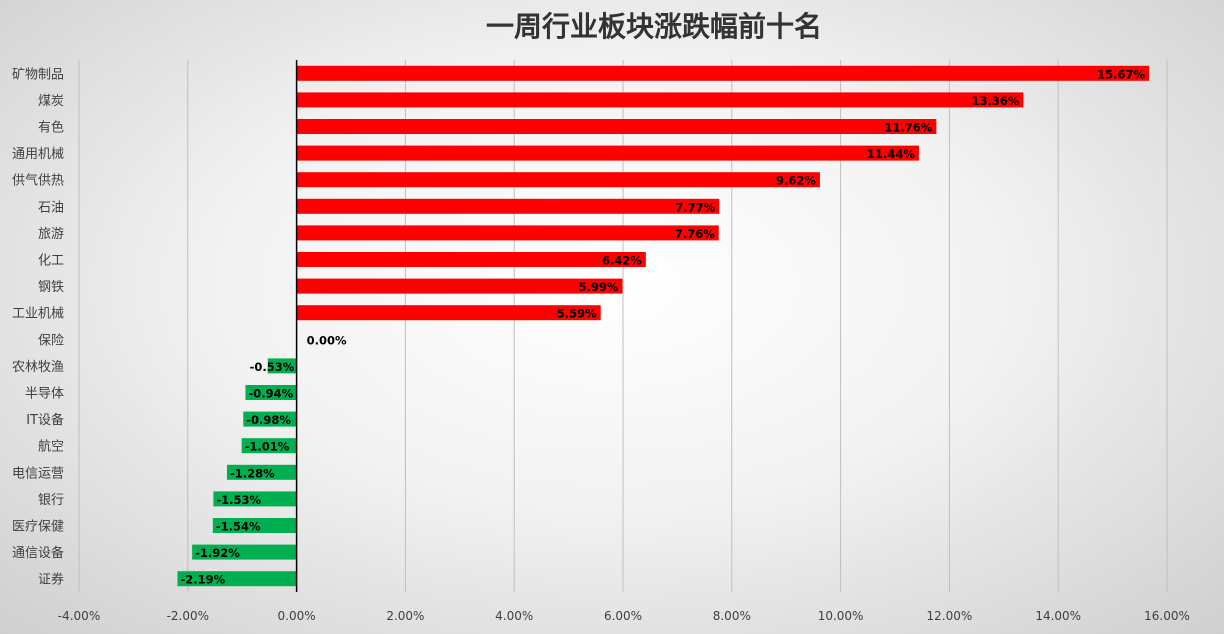  I want to click on category-label: 电信运营, so click(38, 473).